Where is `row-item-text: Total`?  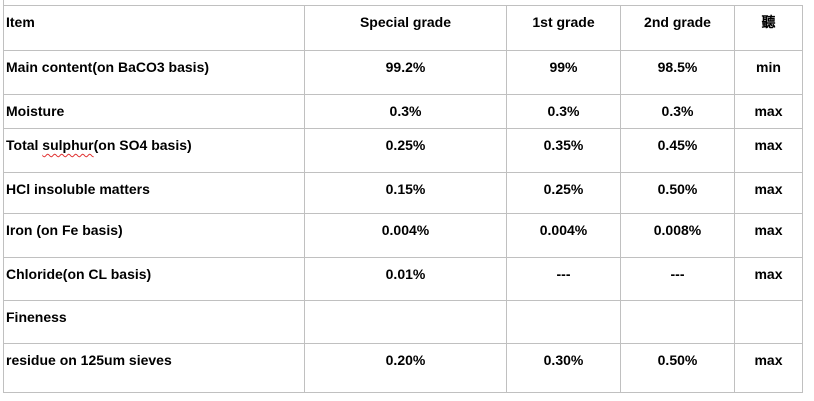
row-item-text: Total is located at coordinates (24, 145).